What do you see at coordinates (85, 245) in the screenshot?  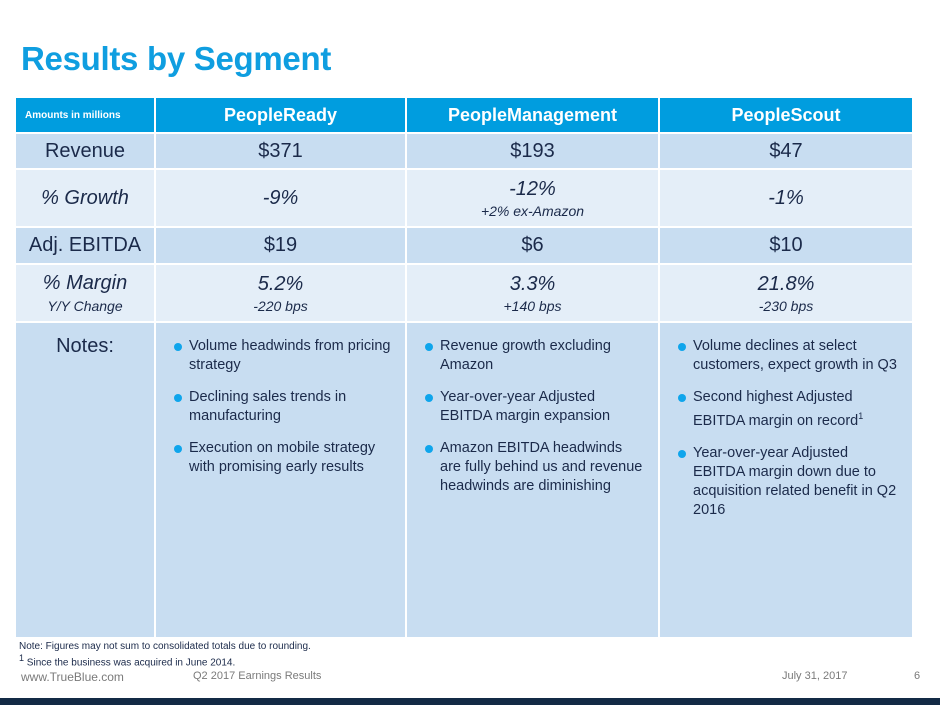 I see `row-label: Adj. EBITDA` at bounding box center [85, 245].